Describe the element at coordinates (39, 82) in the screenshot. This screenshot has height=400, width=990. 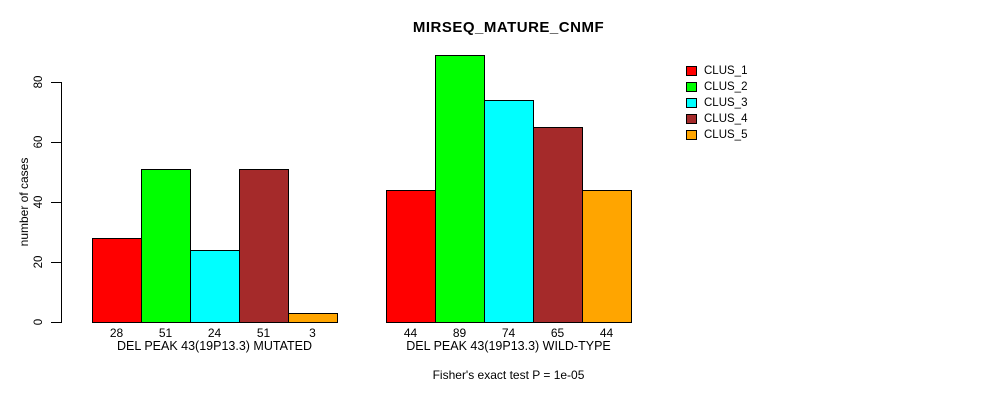
I see `y-axis-tick-label: 80` at that location.